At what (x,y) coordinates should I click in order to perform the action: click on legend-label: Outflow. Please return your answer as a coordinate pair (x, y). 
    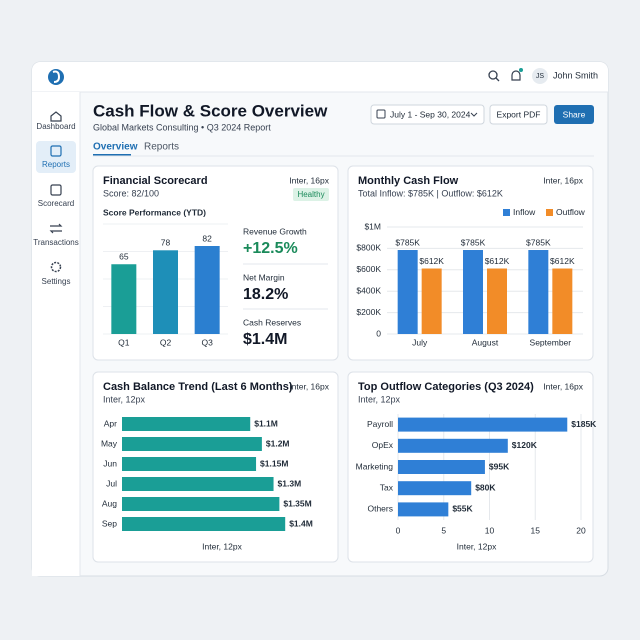
    Looking at the image, I should click on (571, 212).